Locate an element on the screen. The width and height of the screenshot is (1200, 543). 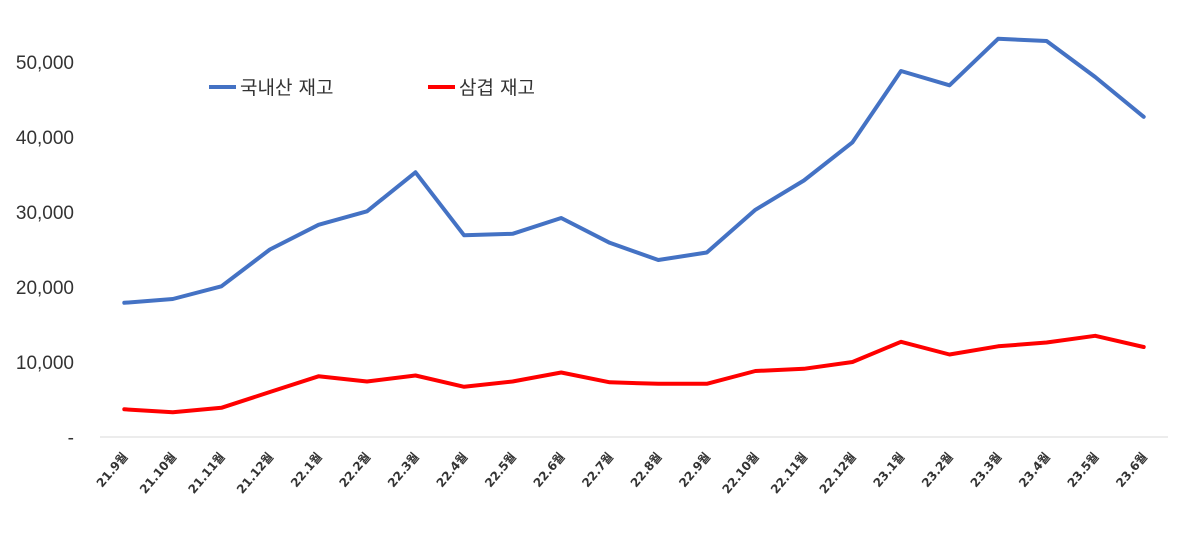
x-tick-label: 22.10월 is located at coordinates (740, 472).